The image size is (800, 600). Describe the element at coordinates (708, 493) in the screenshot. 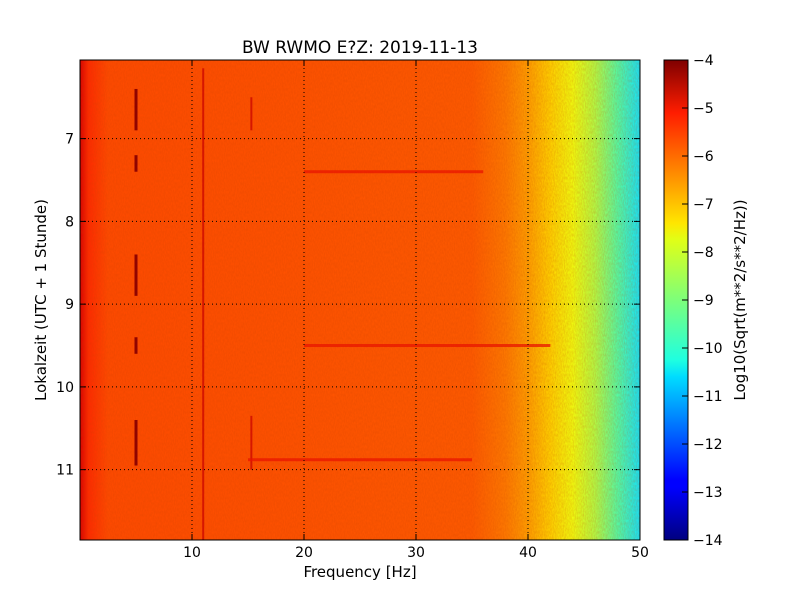

I see `colorbar-tick-label: −13` at that location.